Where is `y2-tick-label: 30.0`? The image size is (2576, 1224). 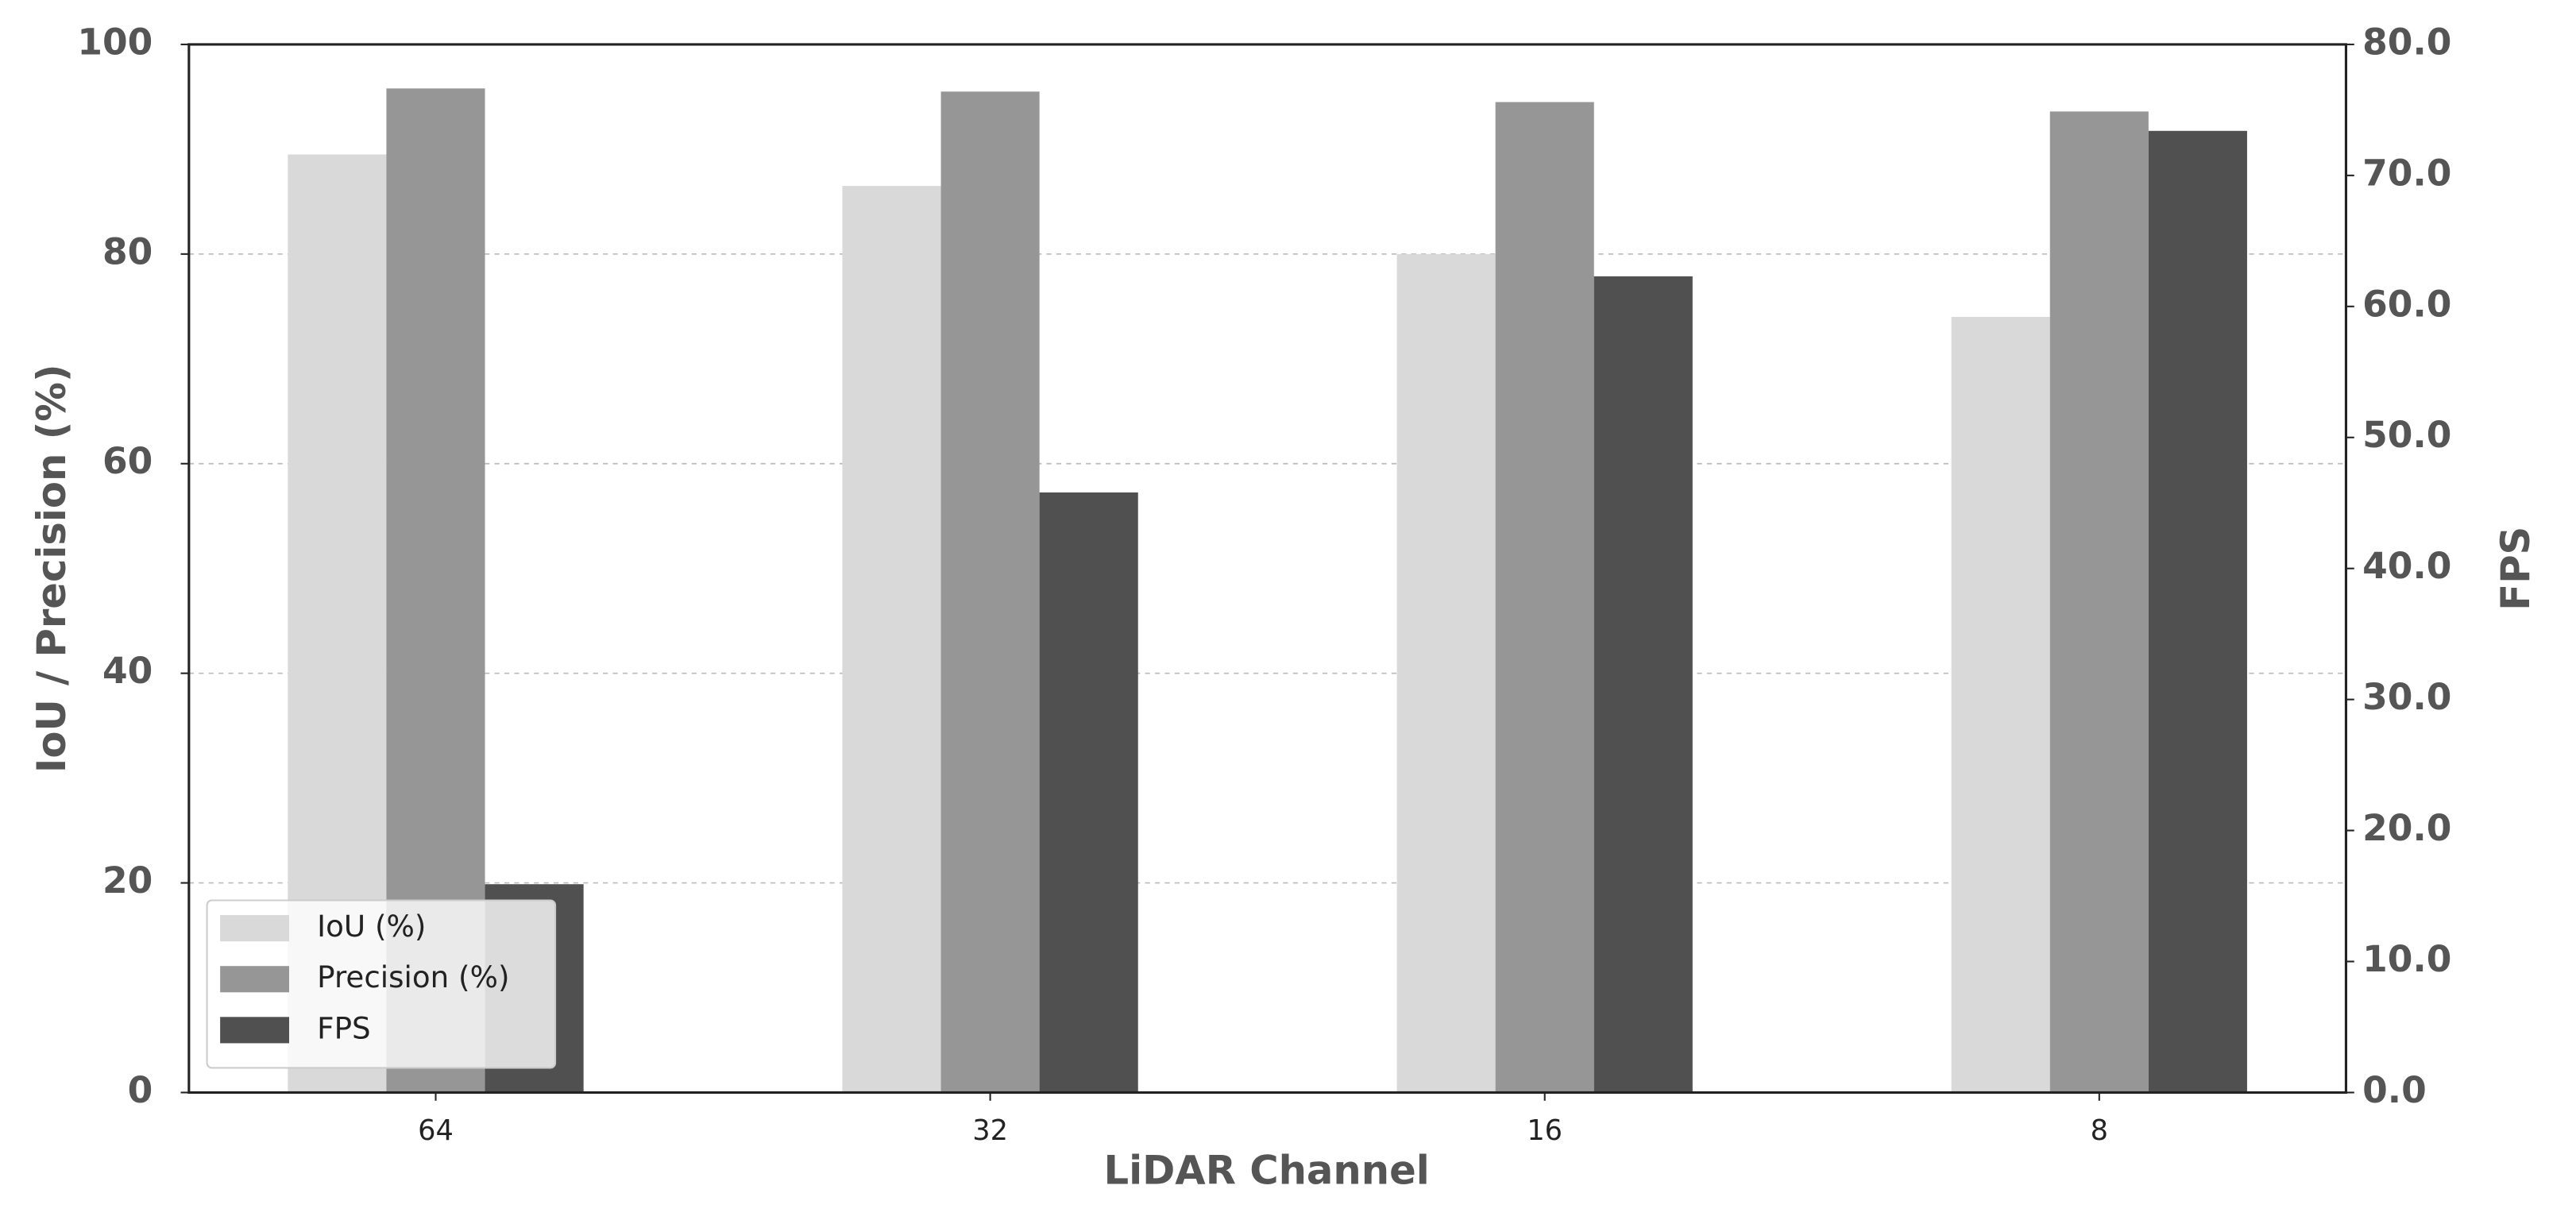 y2-tick-label: 30.0 is located at coordinates (2406, 697).